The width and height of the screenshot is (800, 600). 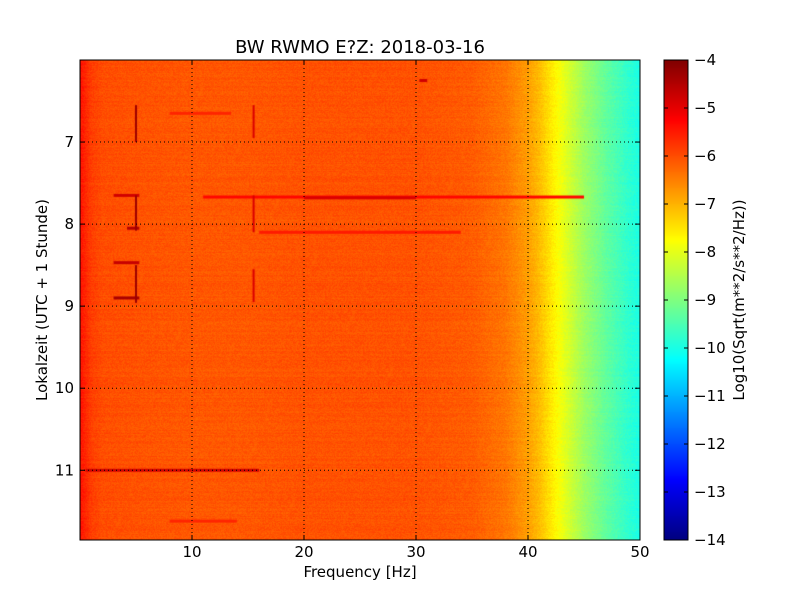 I want to click on colorbar-label: Log10(Sqrt(m**2/s**2/Hz)), so click(x=739, y=299).